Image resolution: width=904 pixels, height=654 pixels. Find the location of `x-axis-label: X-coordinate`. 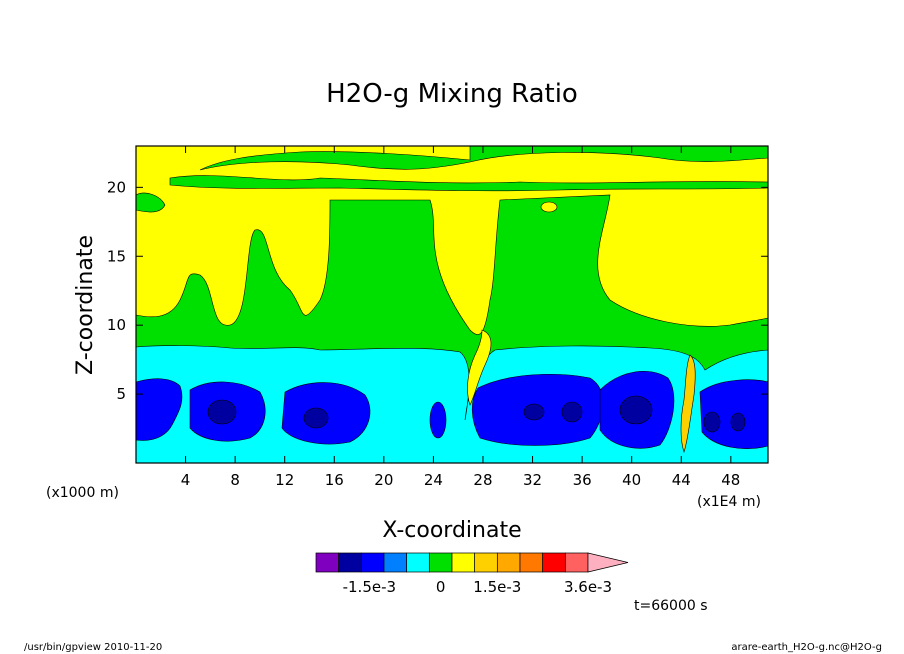

x-axis-label: X-coordinate is located at coordinates (451, 530).